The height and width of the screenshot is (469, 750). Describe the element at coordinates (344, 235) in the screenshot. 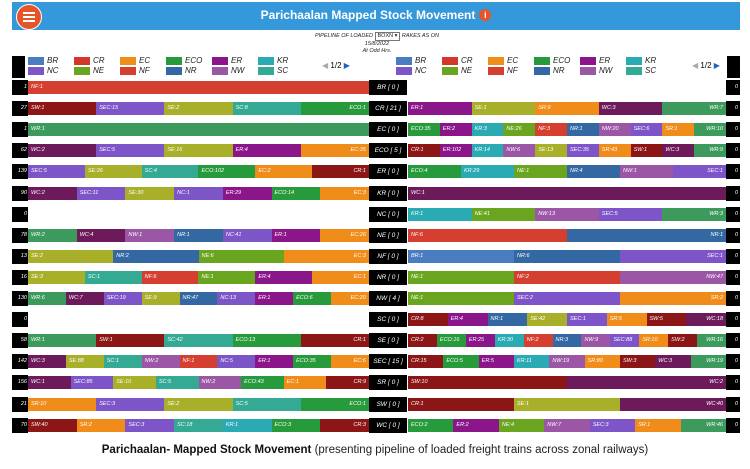

I see `movement-bar-ec: EC:26` at that location.